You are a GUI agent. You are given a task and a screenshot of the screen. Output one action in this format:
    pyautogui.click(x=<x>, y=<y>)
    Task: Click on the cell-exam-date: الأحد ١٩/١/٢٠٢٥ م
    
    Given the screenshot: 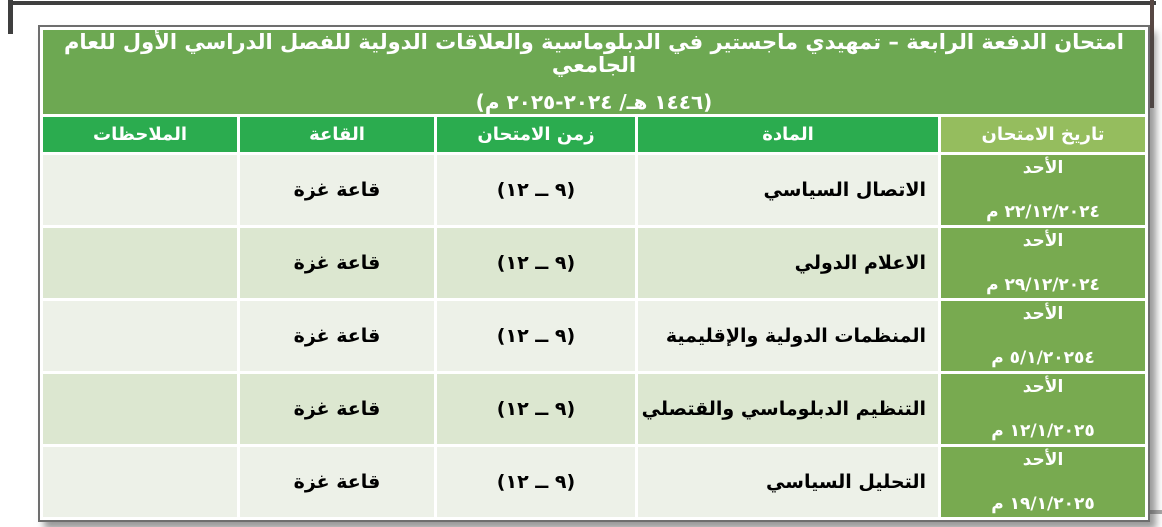 What is the action you would take?
    pyautogui.click(x=1043, y=482)
    